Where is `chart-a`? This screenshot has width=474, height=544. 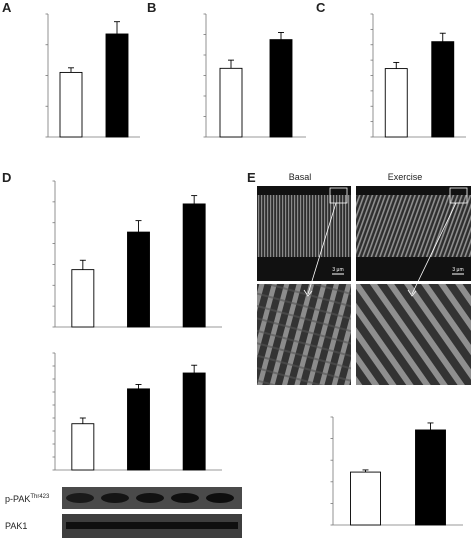
chart-a is located at coordinates (92, 75).